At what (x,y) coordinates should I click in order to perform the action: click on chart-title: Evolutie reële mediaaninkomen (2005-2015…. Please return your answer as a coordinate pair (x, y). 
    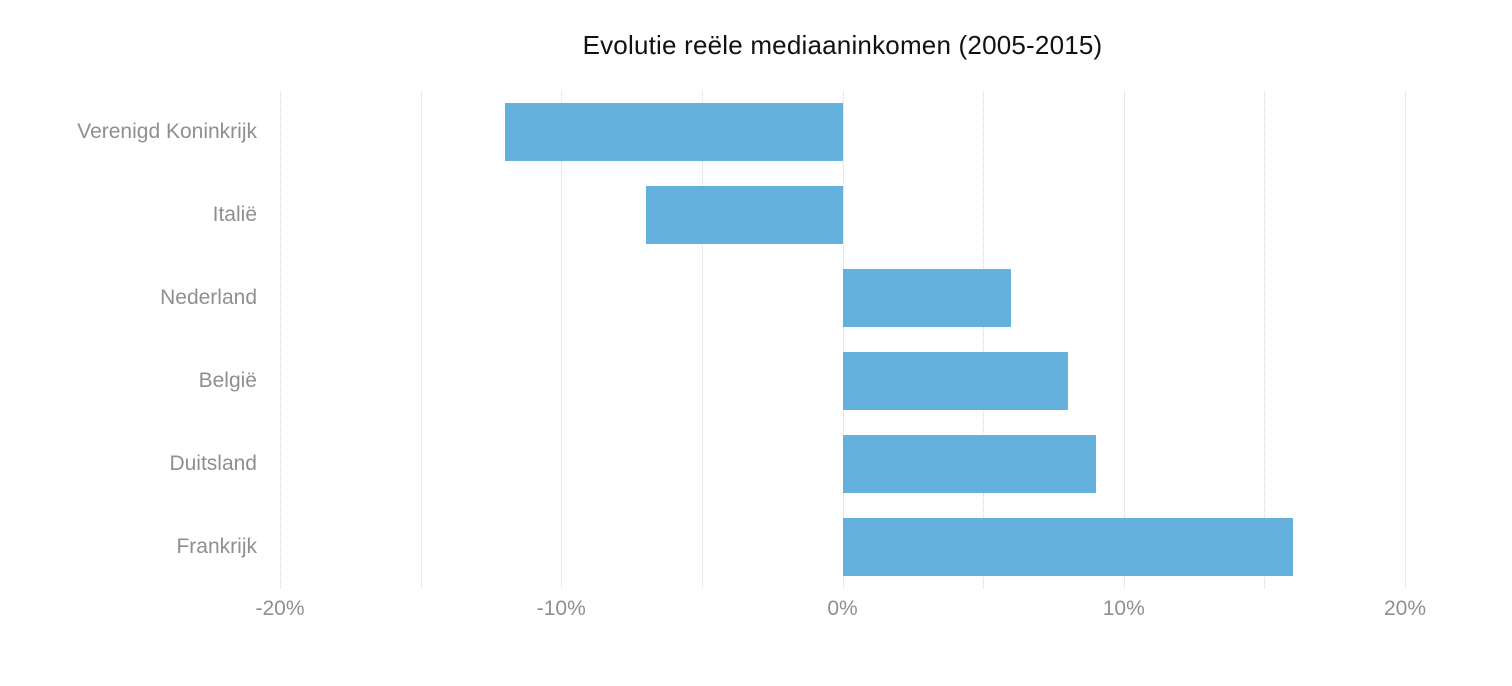
    Looking at the image, I should click on (842, 45).